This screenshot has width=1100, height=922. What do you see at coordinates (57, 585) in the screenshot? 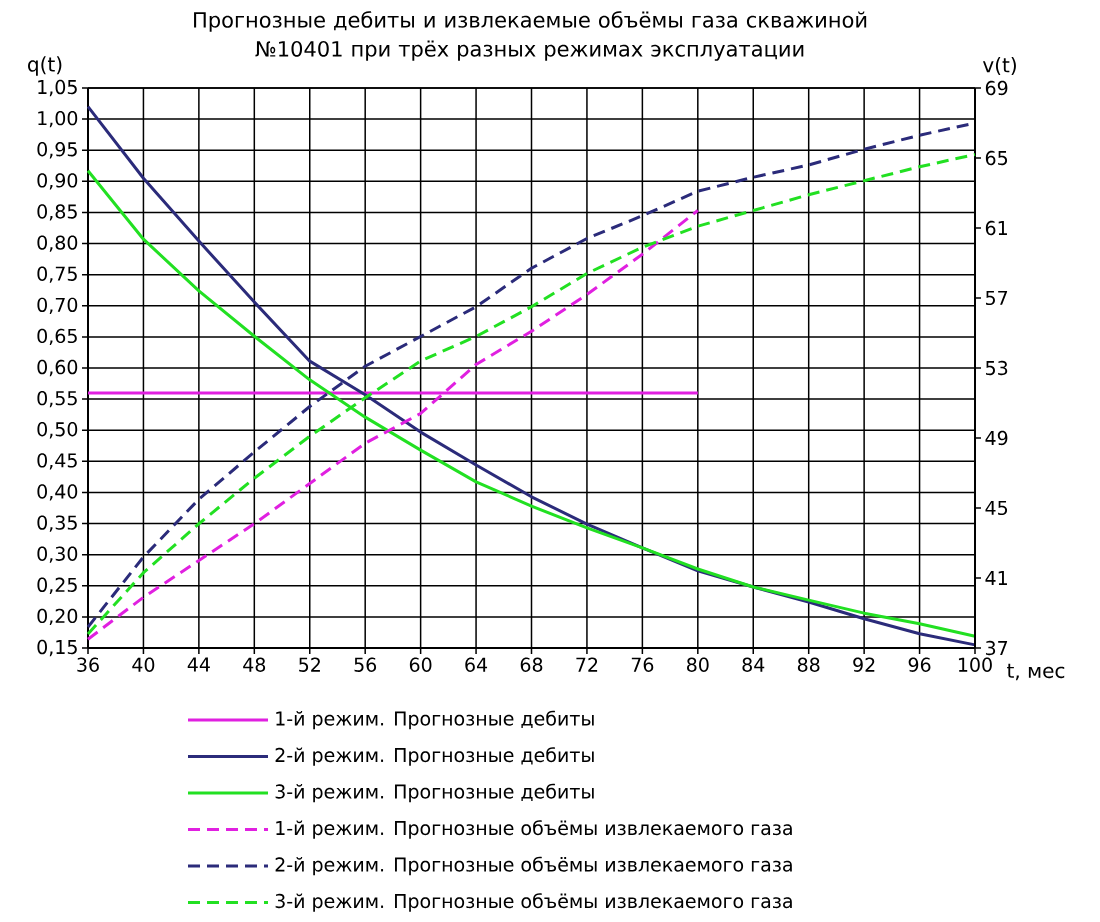
I see `y-tick-label: 0,25` at bounding box center [57, 585].